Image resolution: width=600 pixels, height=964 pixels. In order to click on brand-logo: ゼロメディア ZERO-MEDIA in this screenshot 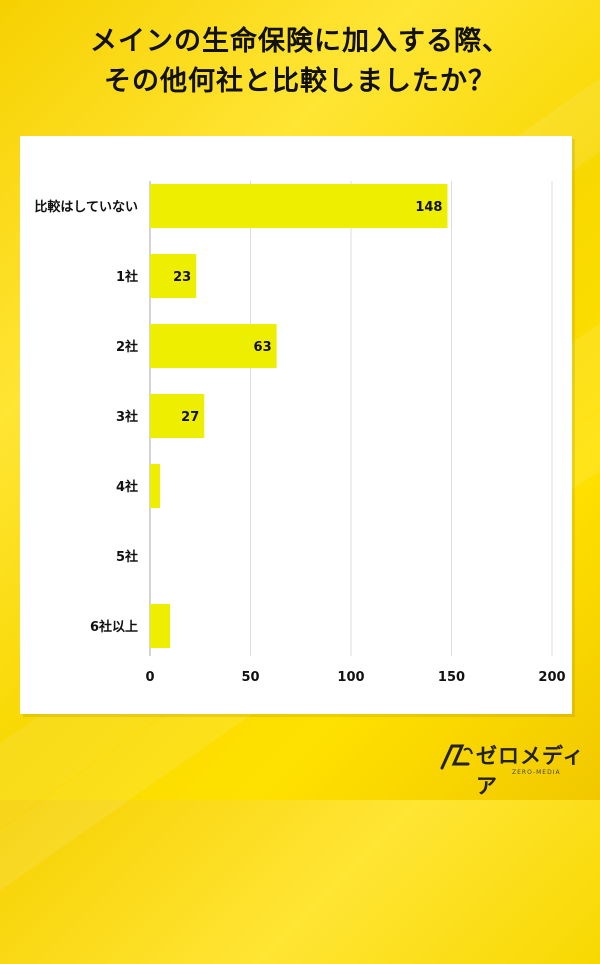, I will do `click(511, 767)`.